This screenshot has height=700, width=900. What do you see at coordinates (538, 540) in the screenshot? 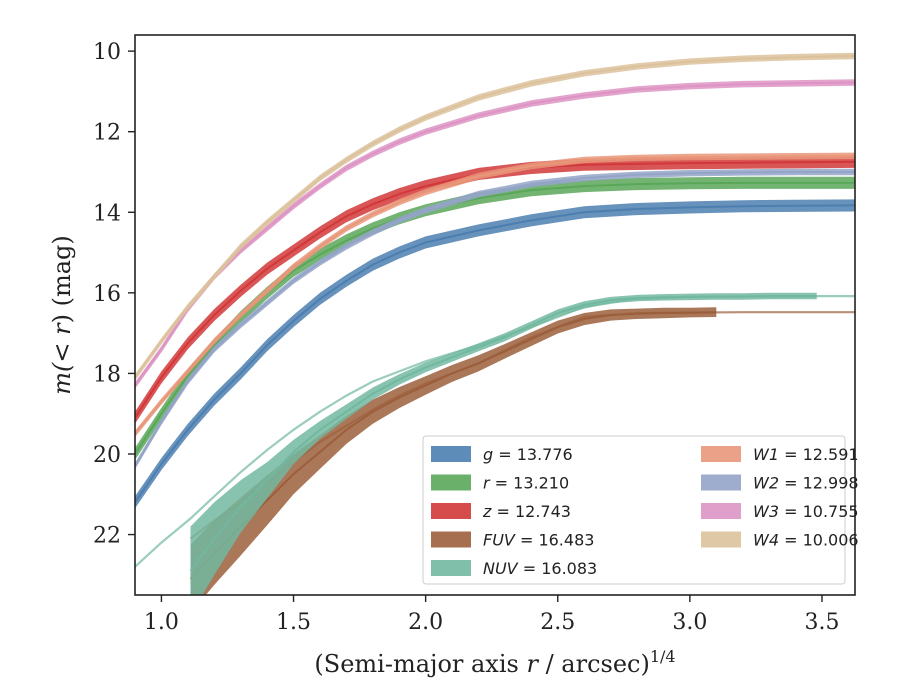
I see `legend-label: FUV = 16.483` at bounding box center [538, 540].